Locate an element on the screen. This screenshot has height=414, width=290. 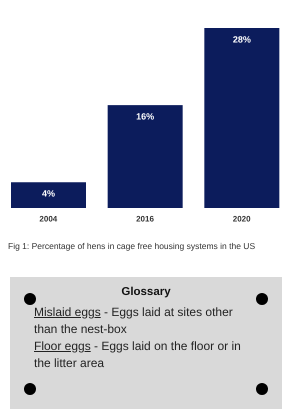
text: Floor eggs - Eggs laid on the floor or in the litter area is located at coordinates (137, 354).